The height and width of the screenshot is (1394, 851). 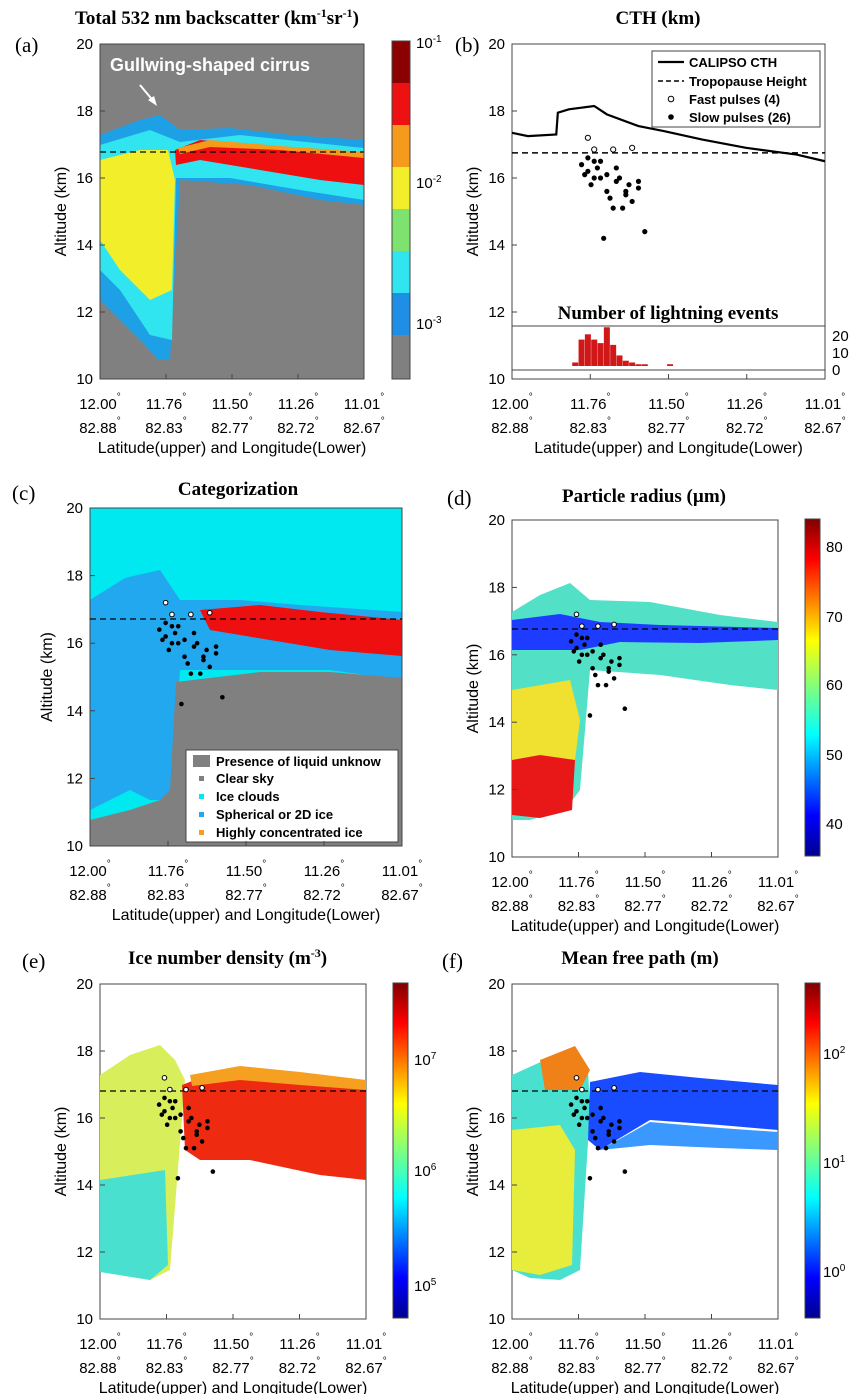 I want to click on panel-a-title: Total 532 nm backscatter (km-1sr-1), so click(x=217, y=17).